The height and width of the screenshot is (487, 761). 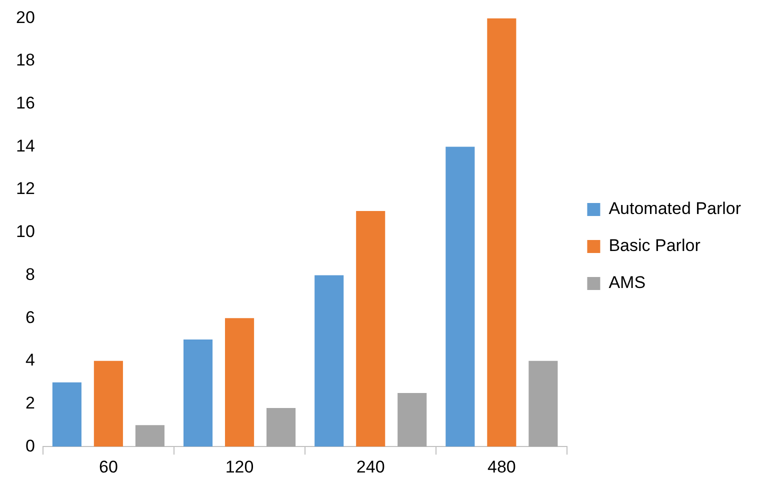 What do you see at coordinates (239, 466) in the screenshot?
I see `x-tick-label: 120` at bounding box center [239, 466].